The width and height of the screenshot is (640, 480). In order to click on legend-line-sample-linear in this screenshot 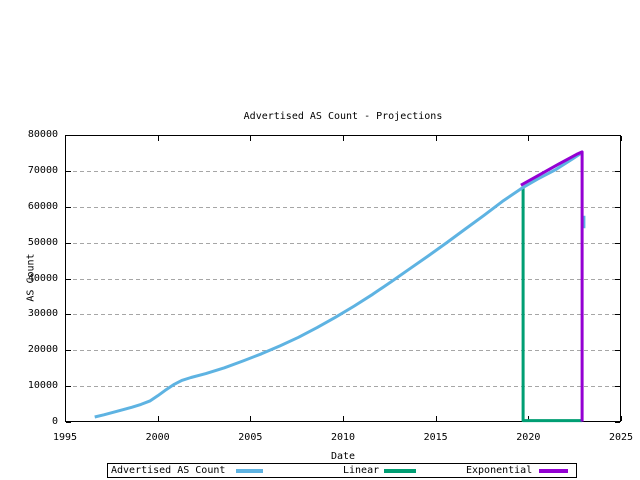, I will do `click(400, 471)`.